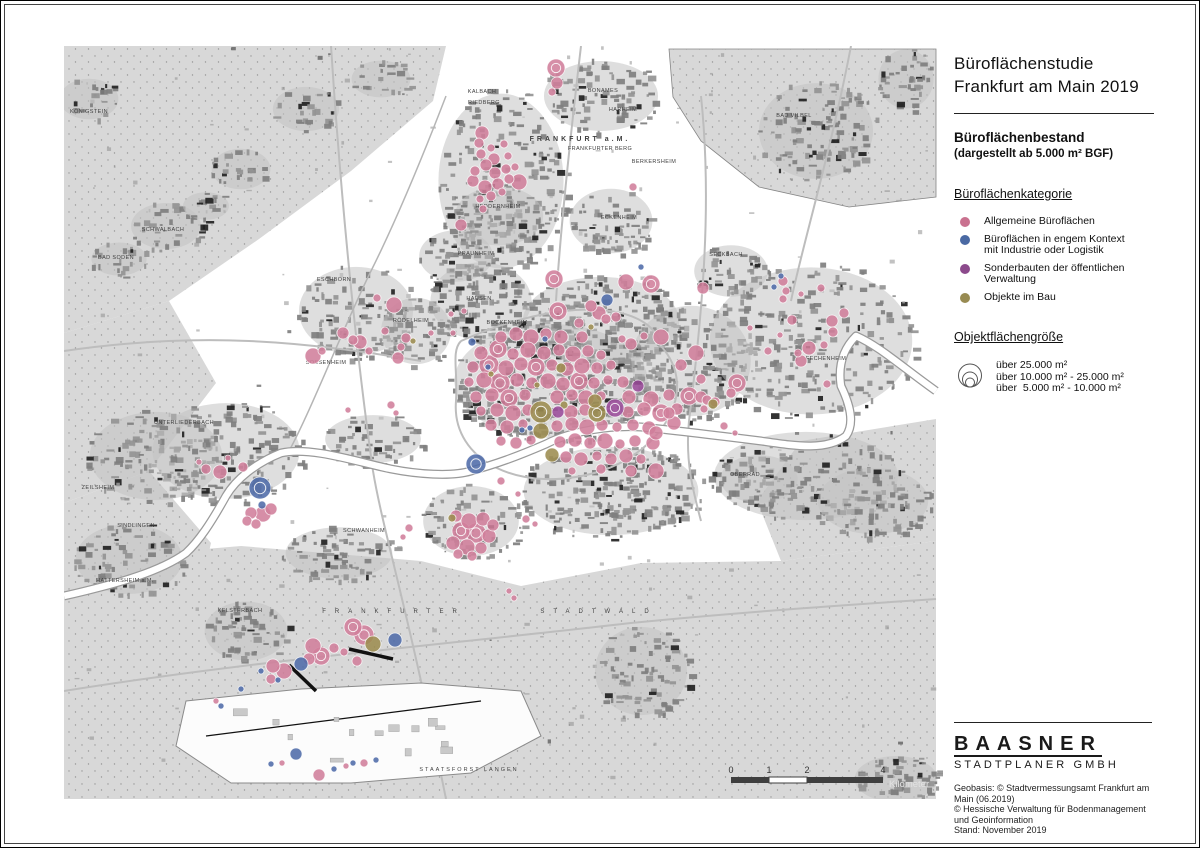 The image size is (1200, 848). Describe the element at coordinates (1034, 154) in the screenshot. I see `bestand-subtitle: (dargestellt ab 5.000 m² BGF)` at that location.